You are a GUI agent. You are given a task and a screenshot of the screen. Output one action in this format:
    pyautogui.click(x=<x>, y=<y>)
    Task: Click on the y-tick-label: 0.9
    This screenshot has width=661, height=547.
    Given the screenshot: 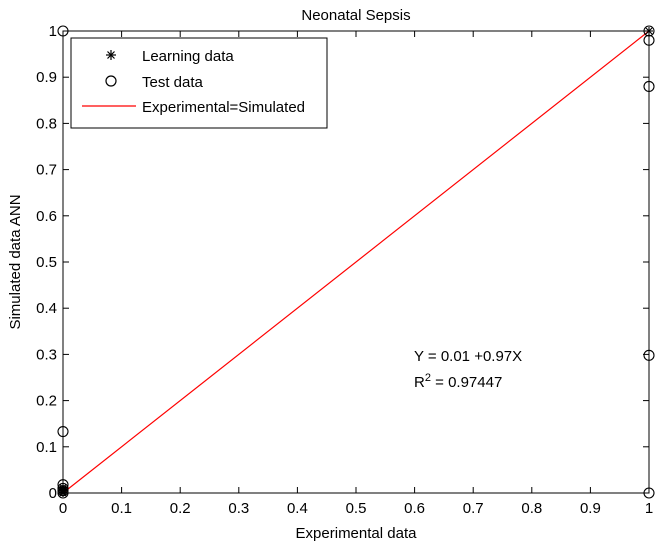 What is the action you would take?
    pyautogui.click(x=46, y=77)
    